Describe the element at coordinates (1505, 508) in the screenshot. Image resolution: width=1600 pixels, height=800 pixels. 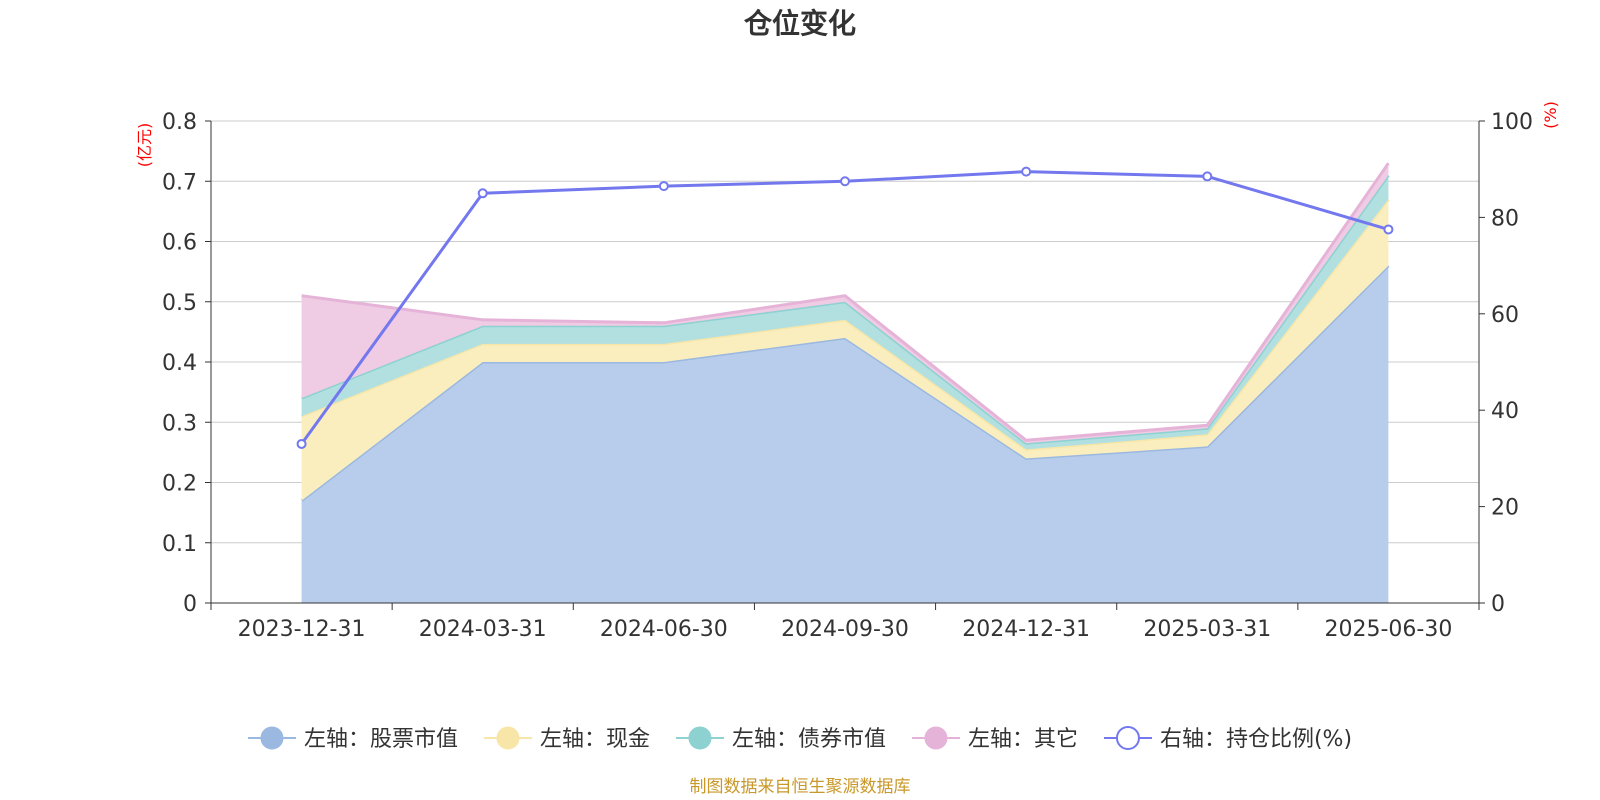
I see `right-axis-tick-label: 20` at that location.